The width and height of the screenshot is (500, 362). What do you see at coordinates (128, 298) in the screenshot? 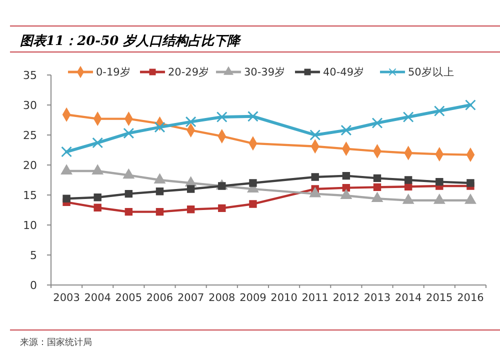
I see `x-tick-label: 2005` at bounding box center [128, 298].